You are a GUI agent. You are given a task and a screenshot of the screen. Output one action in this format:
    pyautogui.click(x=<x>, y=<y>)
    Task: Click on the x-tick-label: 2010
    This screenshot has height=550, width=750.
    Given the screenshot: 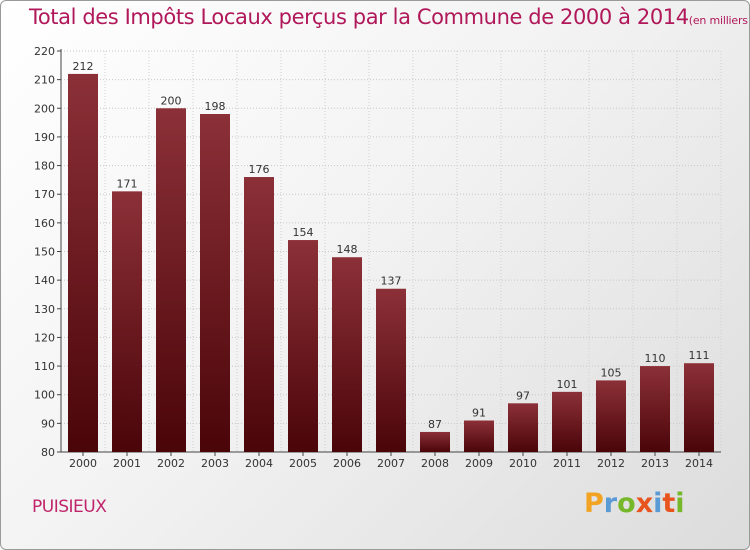 What is the action you would take?
    pyautogui.click(x=523, y=463)
    